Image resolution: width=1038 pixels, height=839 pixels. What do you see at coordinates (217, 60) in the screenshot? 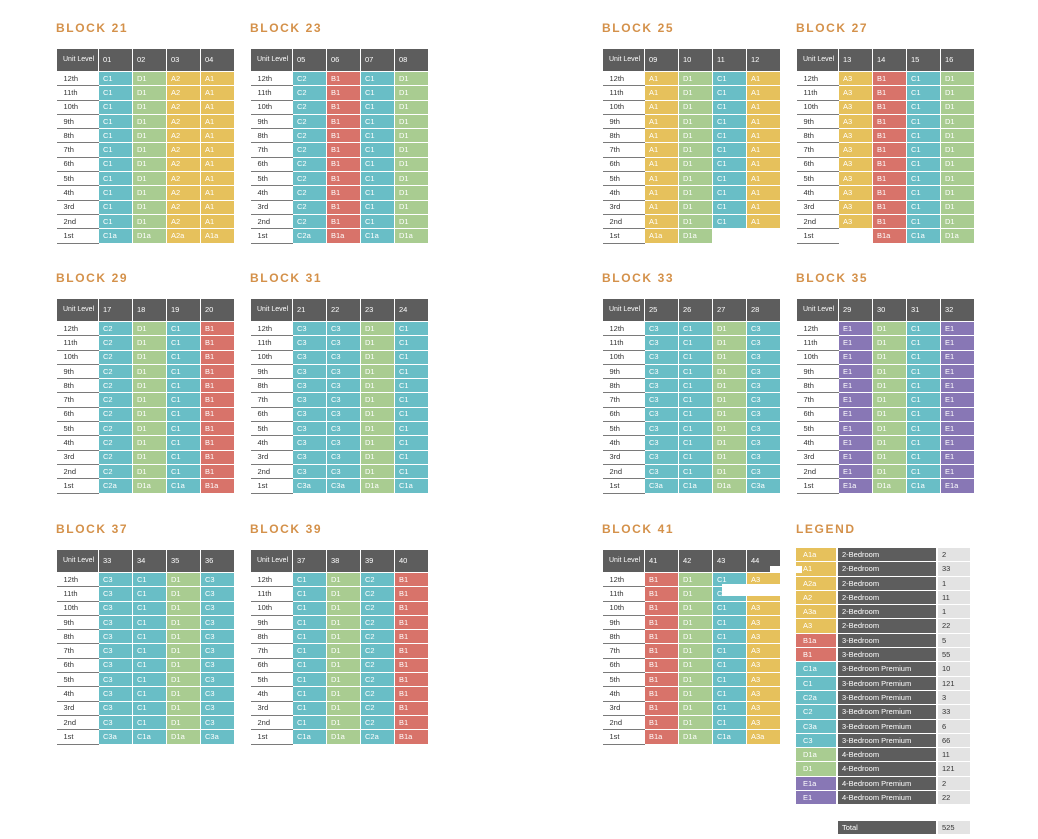
I see `unit-number-header: 04` at bounding box center [217, 60].